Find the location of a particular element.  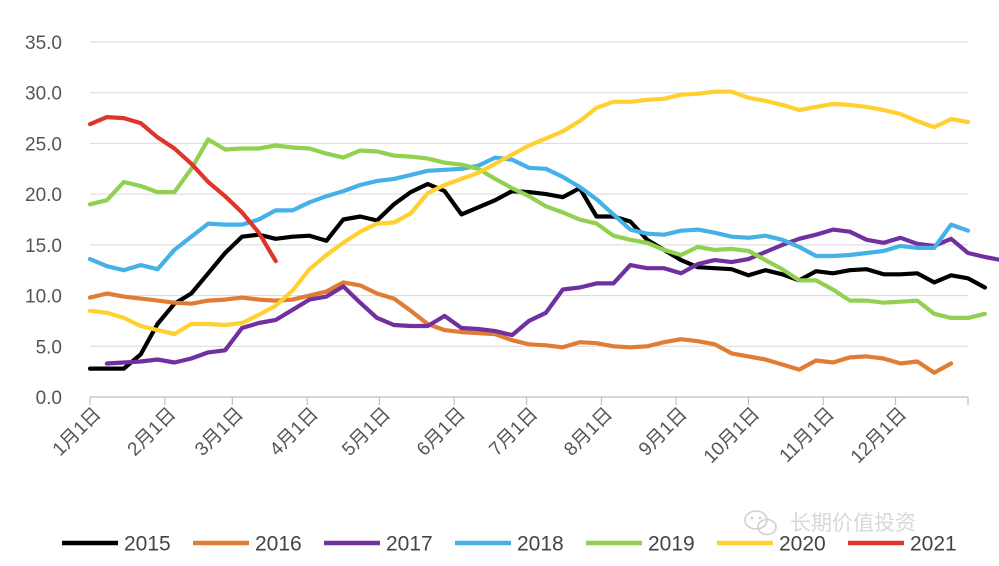

legend-label-2021: 2021 is located at coordinates (933, 544).